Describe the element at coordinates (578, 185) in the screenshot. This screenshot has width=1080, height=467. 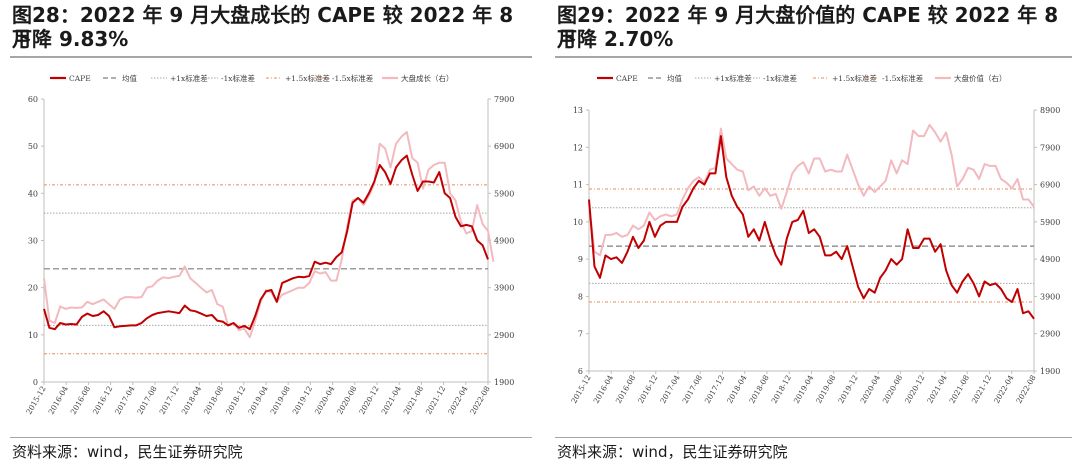
I see `y-left-tick-label: 11` at that location.